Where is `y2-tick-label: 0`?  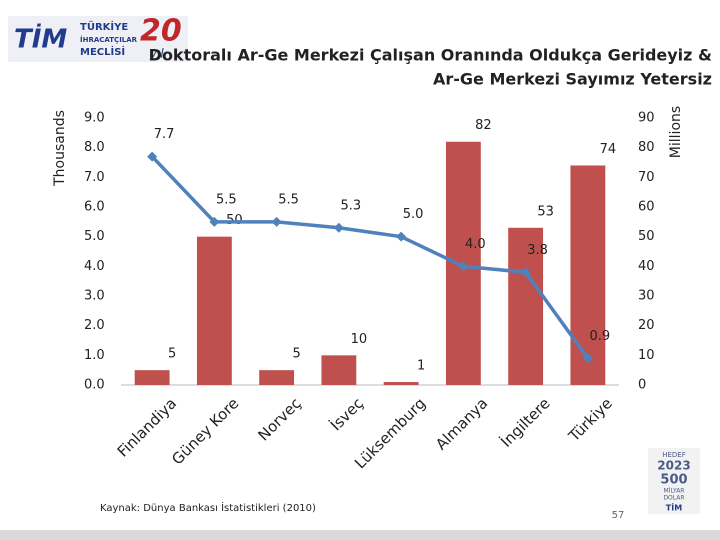
y2-tick-label: 0 is located at coordinates (642, 385).